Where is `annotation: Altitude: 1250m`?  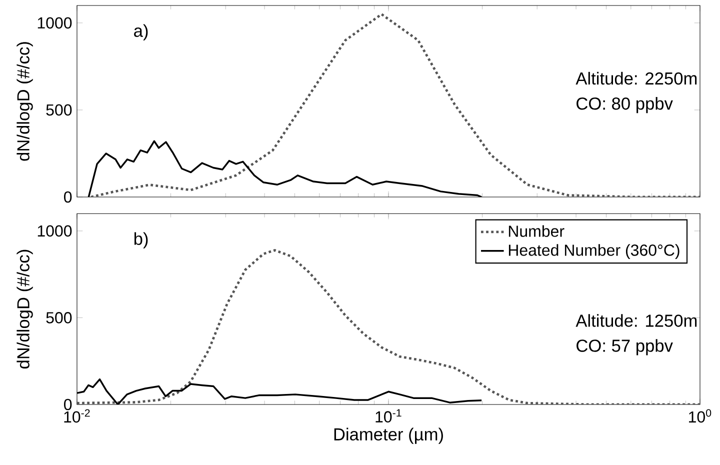 annotation: Altitude: 1250m is located at coordinates (636, 320).